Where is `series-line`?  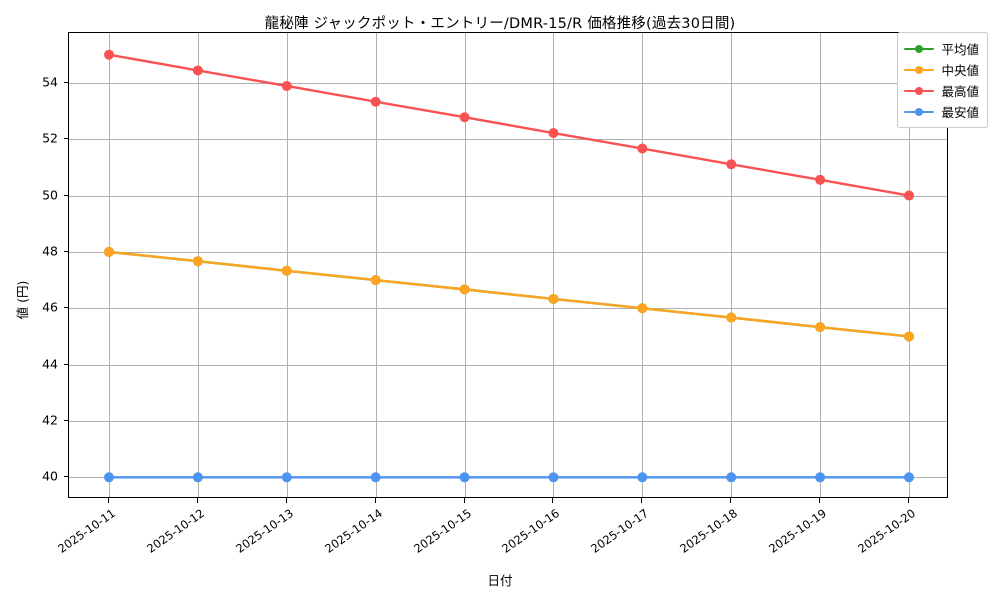
series-line is located at coordinates (509, 294).